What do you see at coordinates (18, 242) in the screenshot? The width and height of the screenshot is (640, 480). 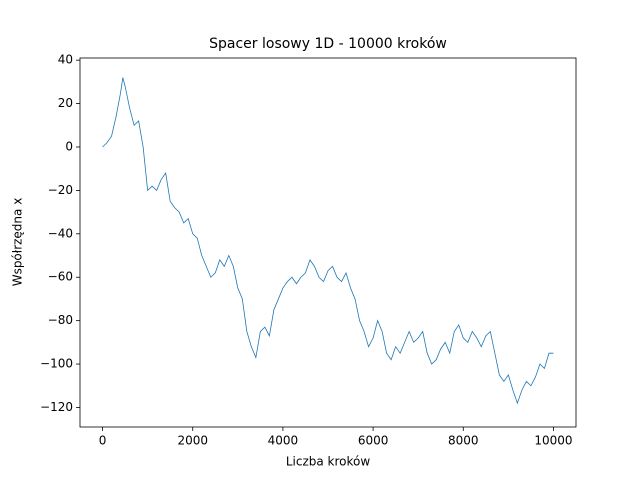 I see `y-axis-label: Współrzędna x` at bounding box center [18, 242].